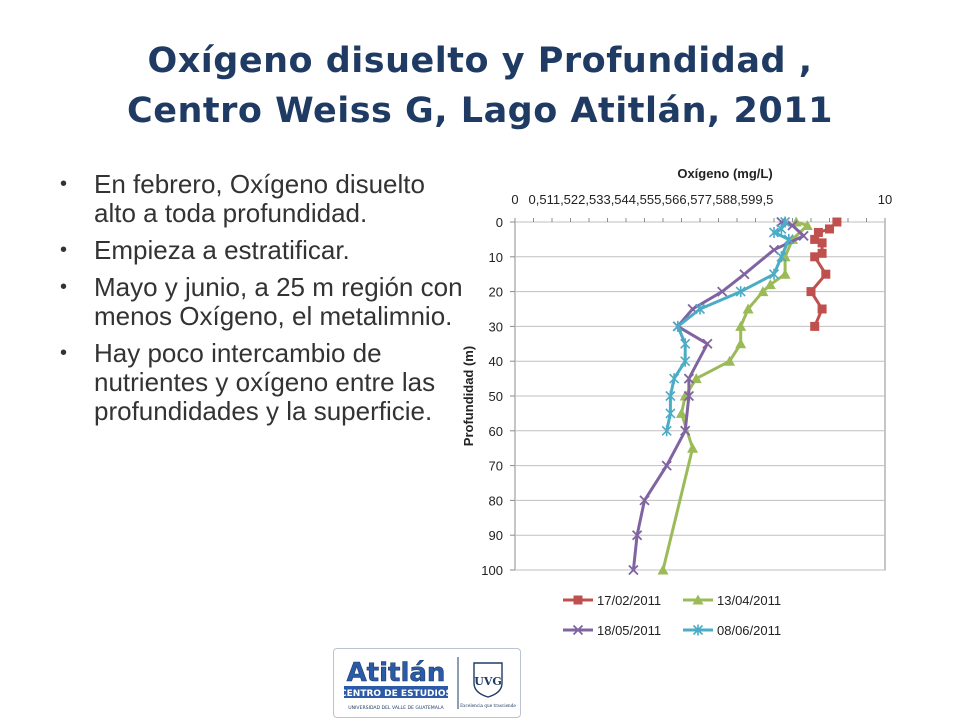  I want to click on slide-title-line-1: Oxígeno disuelto y Profundidad ,, so click(480, 61).